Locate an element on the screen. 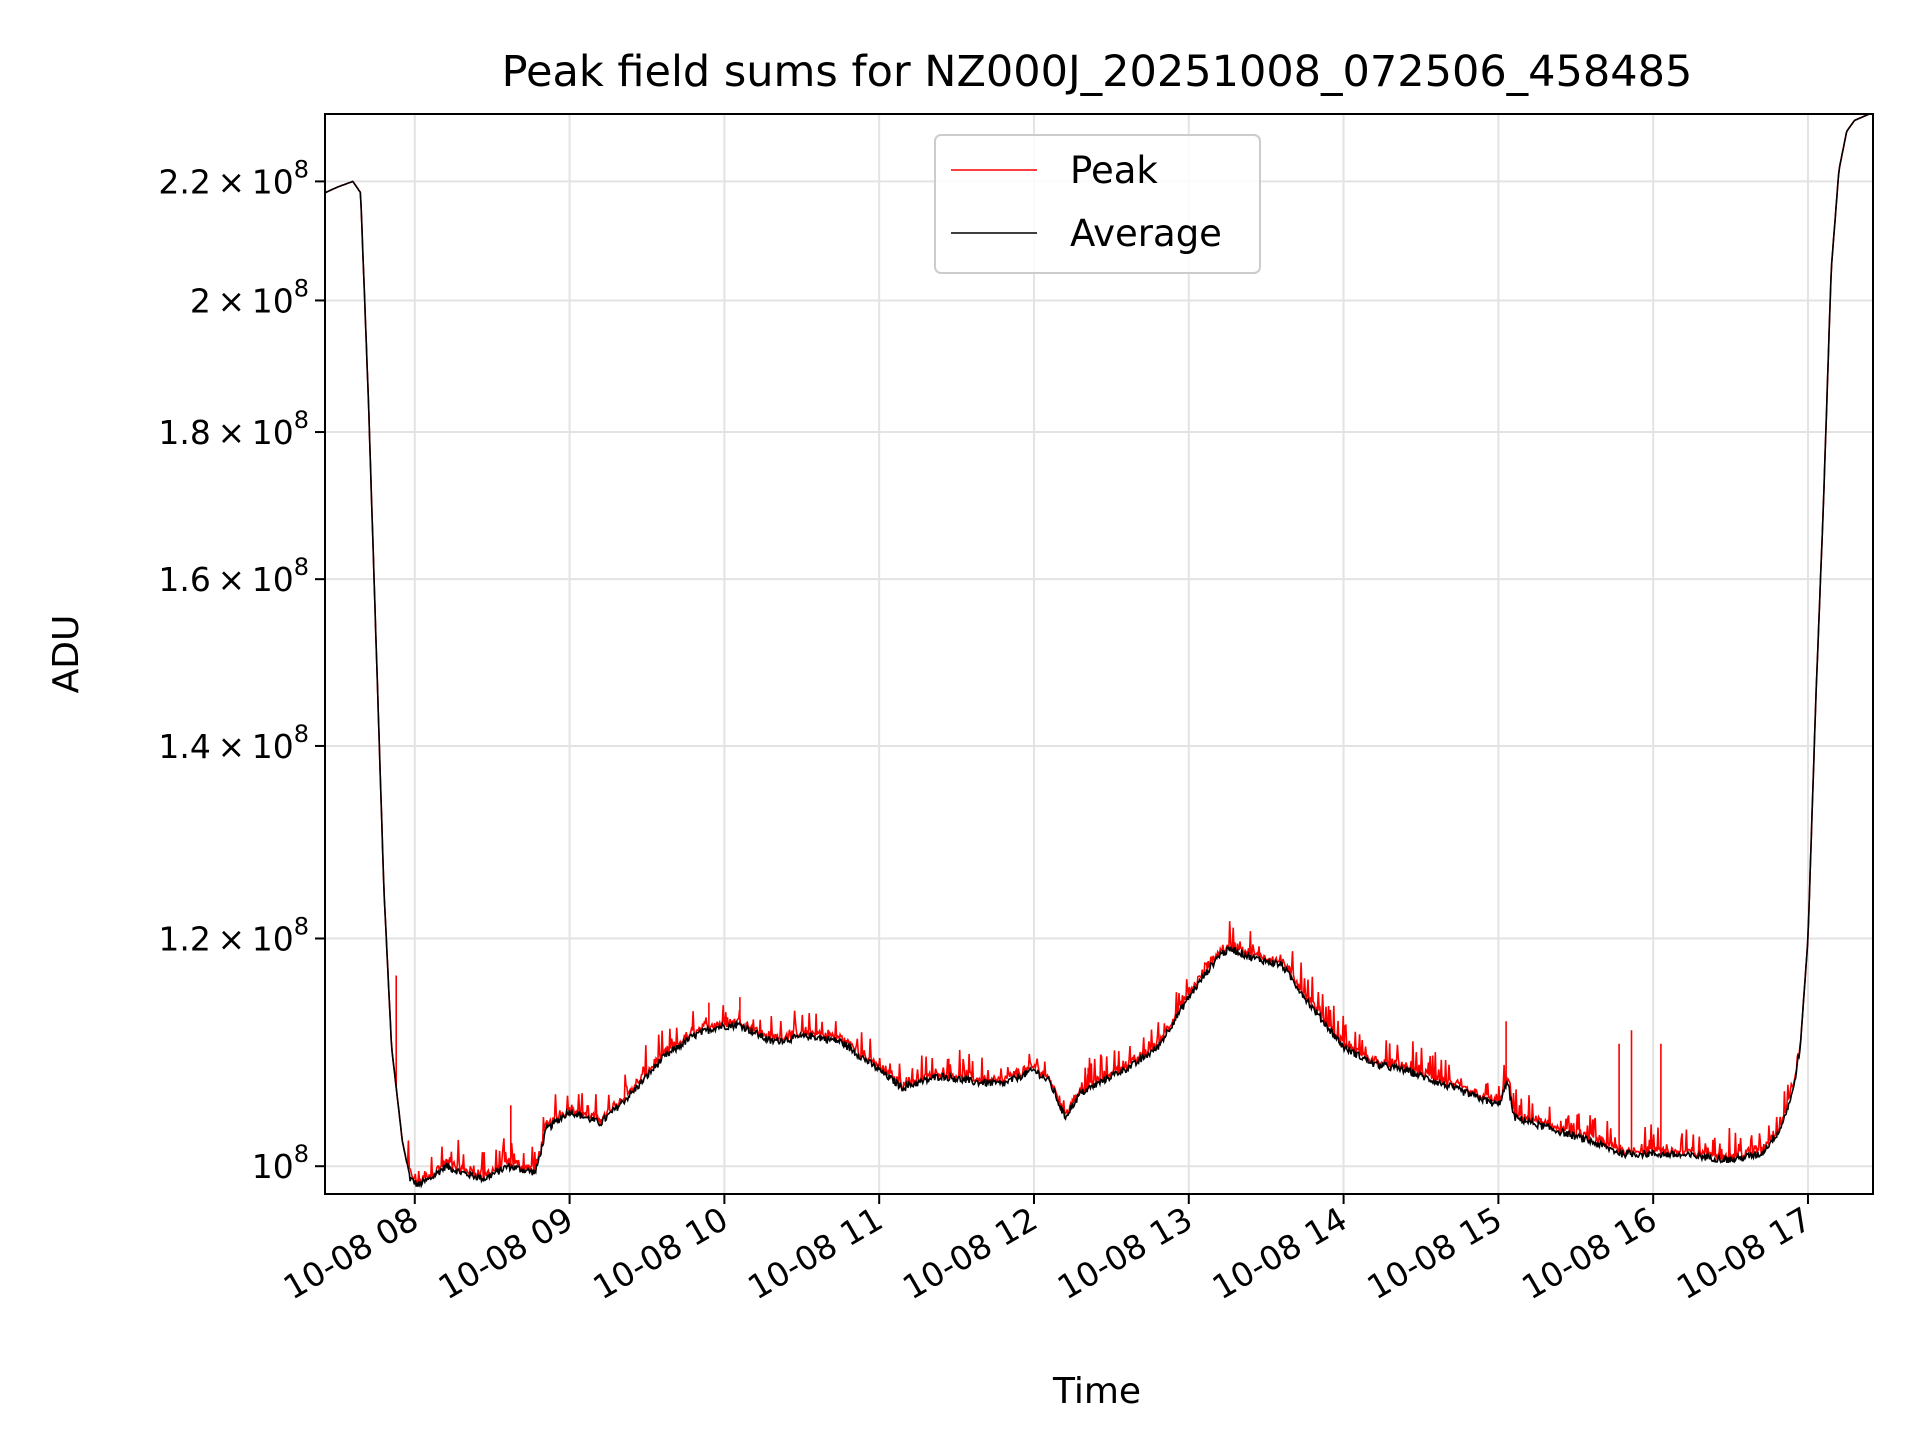  legend-average-label: Average is located at coordinates (1146, 233).